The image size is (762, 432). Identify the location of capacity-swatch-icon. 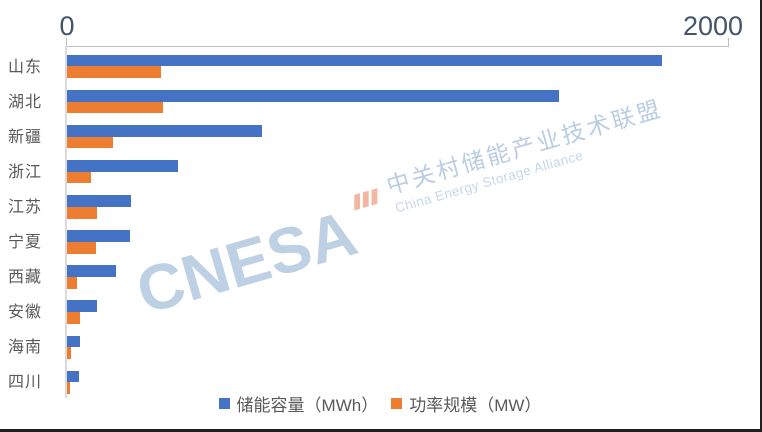
(224, 403).